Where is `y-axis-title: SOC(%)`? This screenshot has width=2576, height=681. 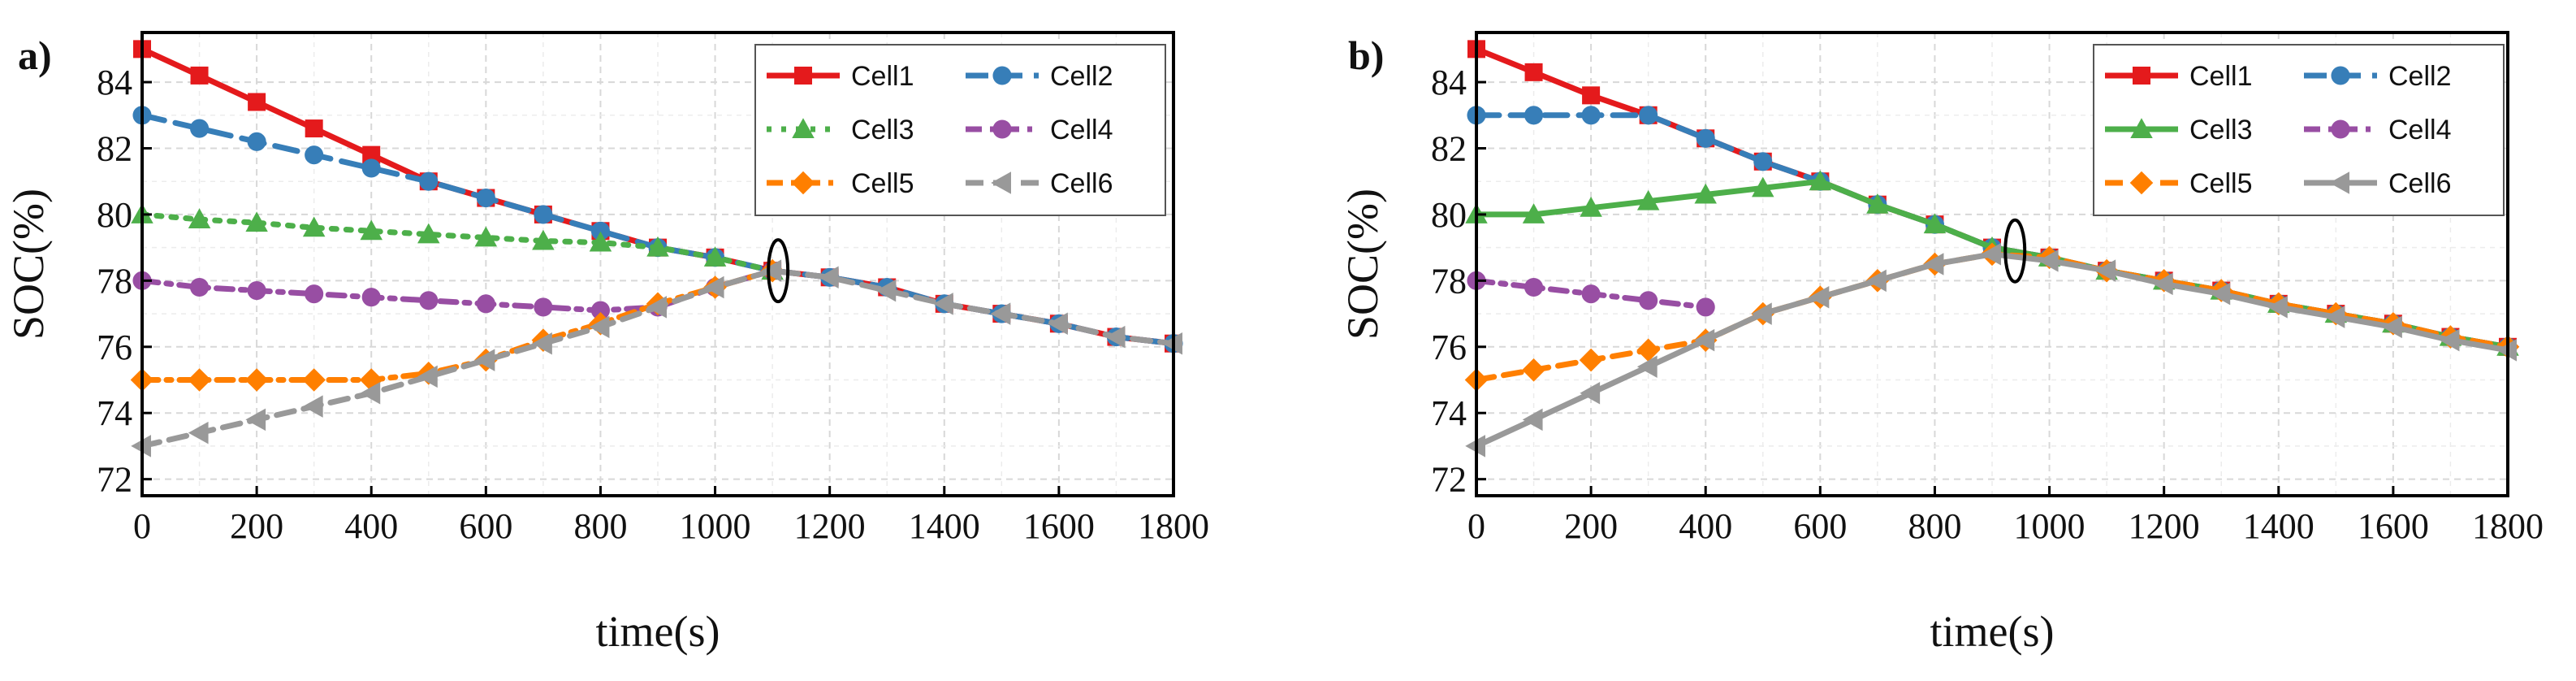 y-axis-title: SOC(%) is located at coordinates (28, 264).